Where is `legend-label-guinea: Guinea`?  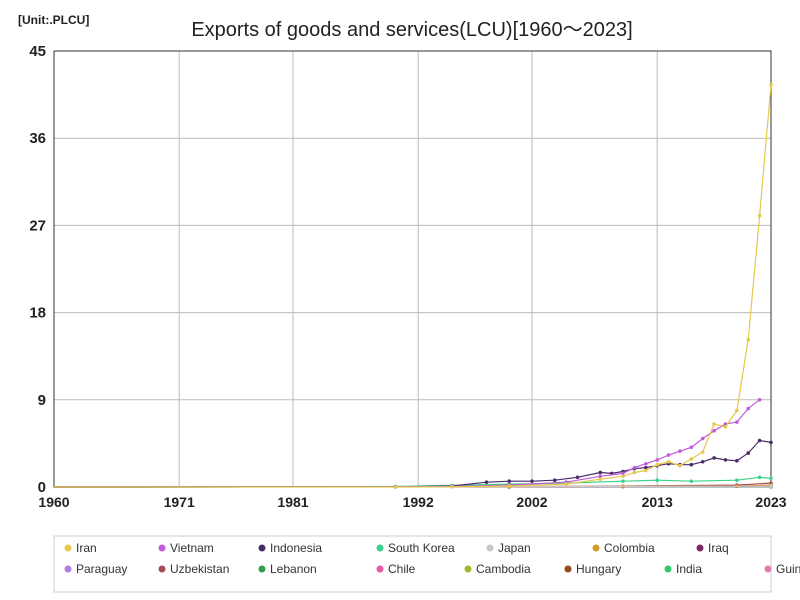
legend-label-guinea: Guinea is located at coordinates (788, 569).